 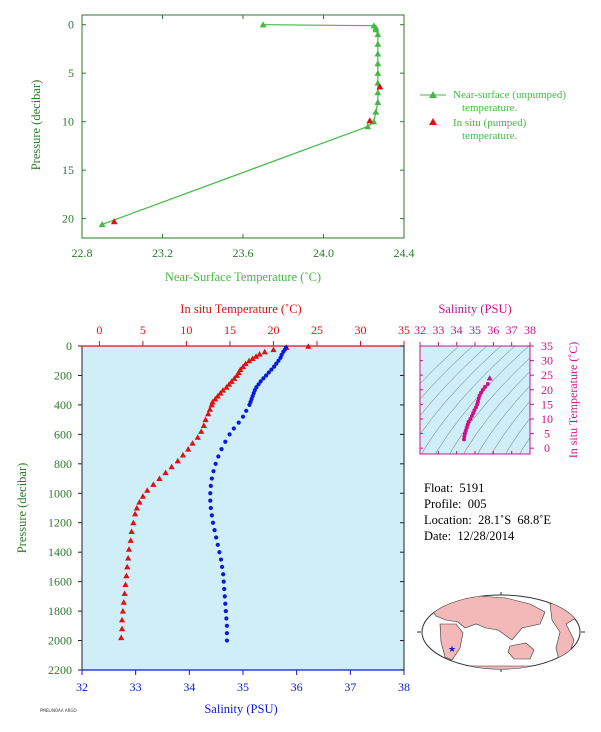 I want to click on ts-y-tick-label: 20, so click(x=547, y=390).